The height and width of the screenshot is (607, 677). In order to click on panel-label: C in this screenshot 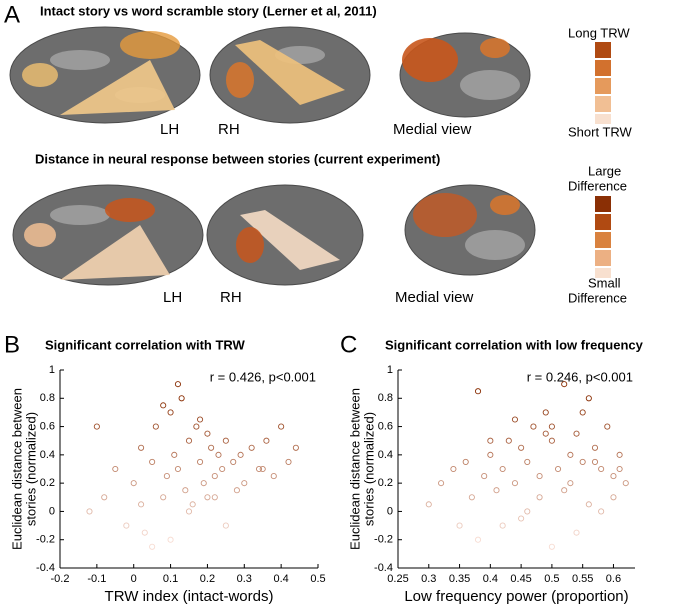, I will do `click(348, 344)`.